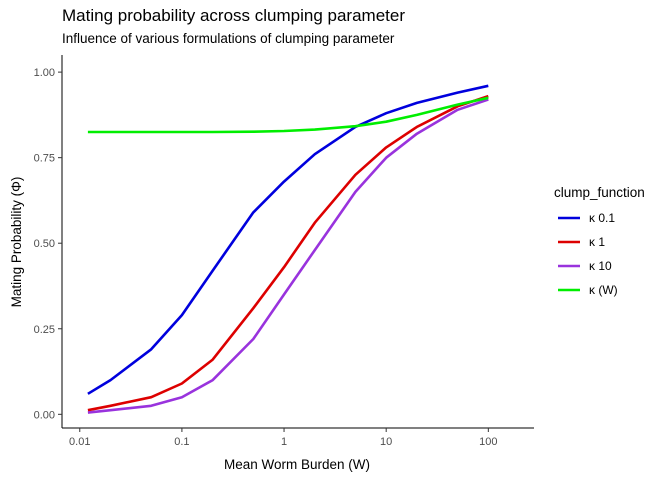 The image size is (672, 480). What do you see at coordinates (79, 442) in the screenshot?
I see `x-tick-label: 0.01` at bounding box center [79, 442].